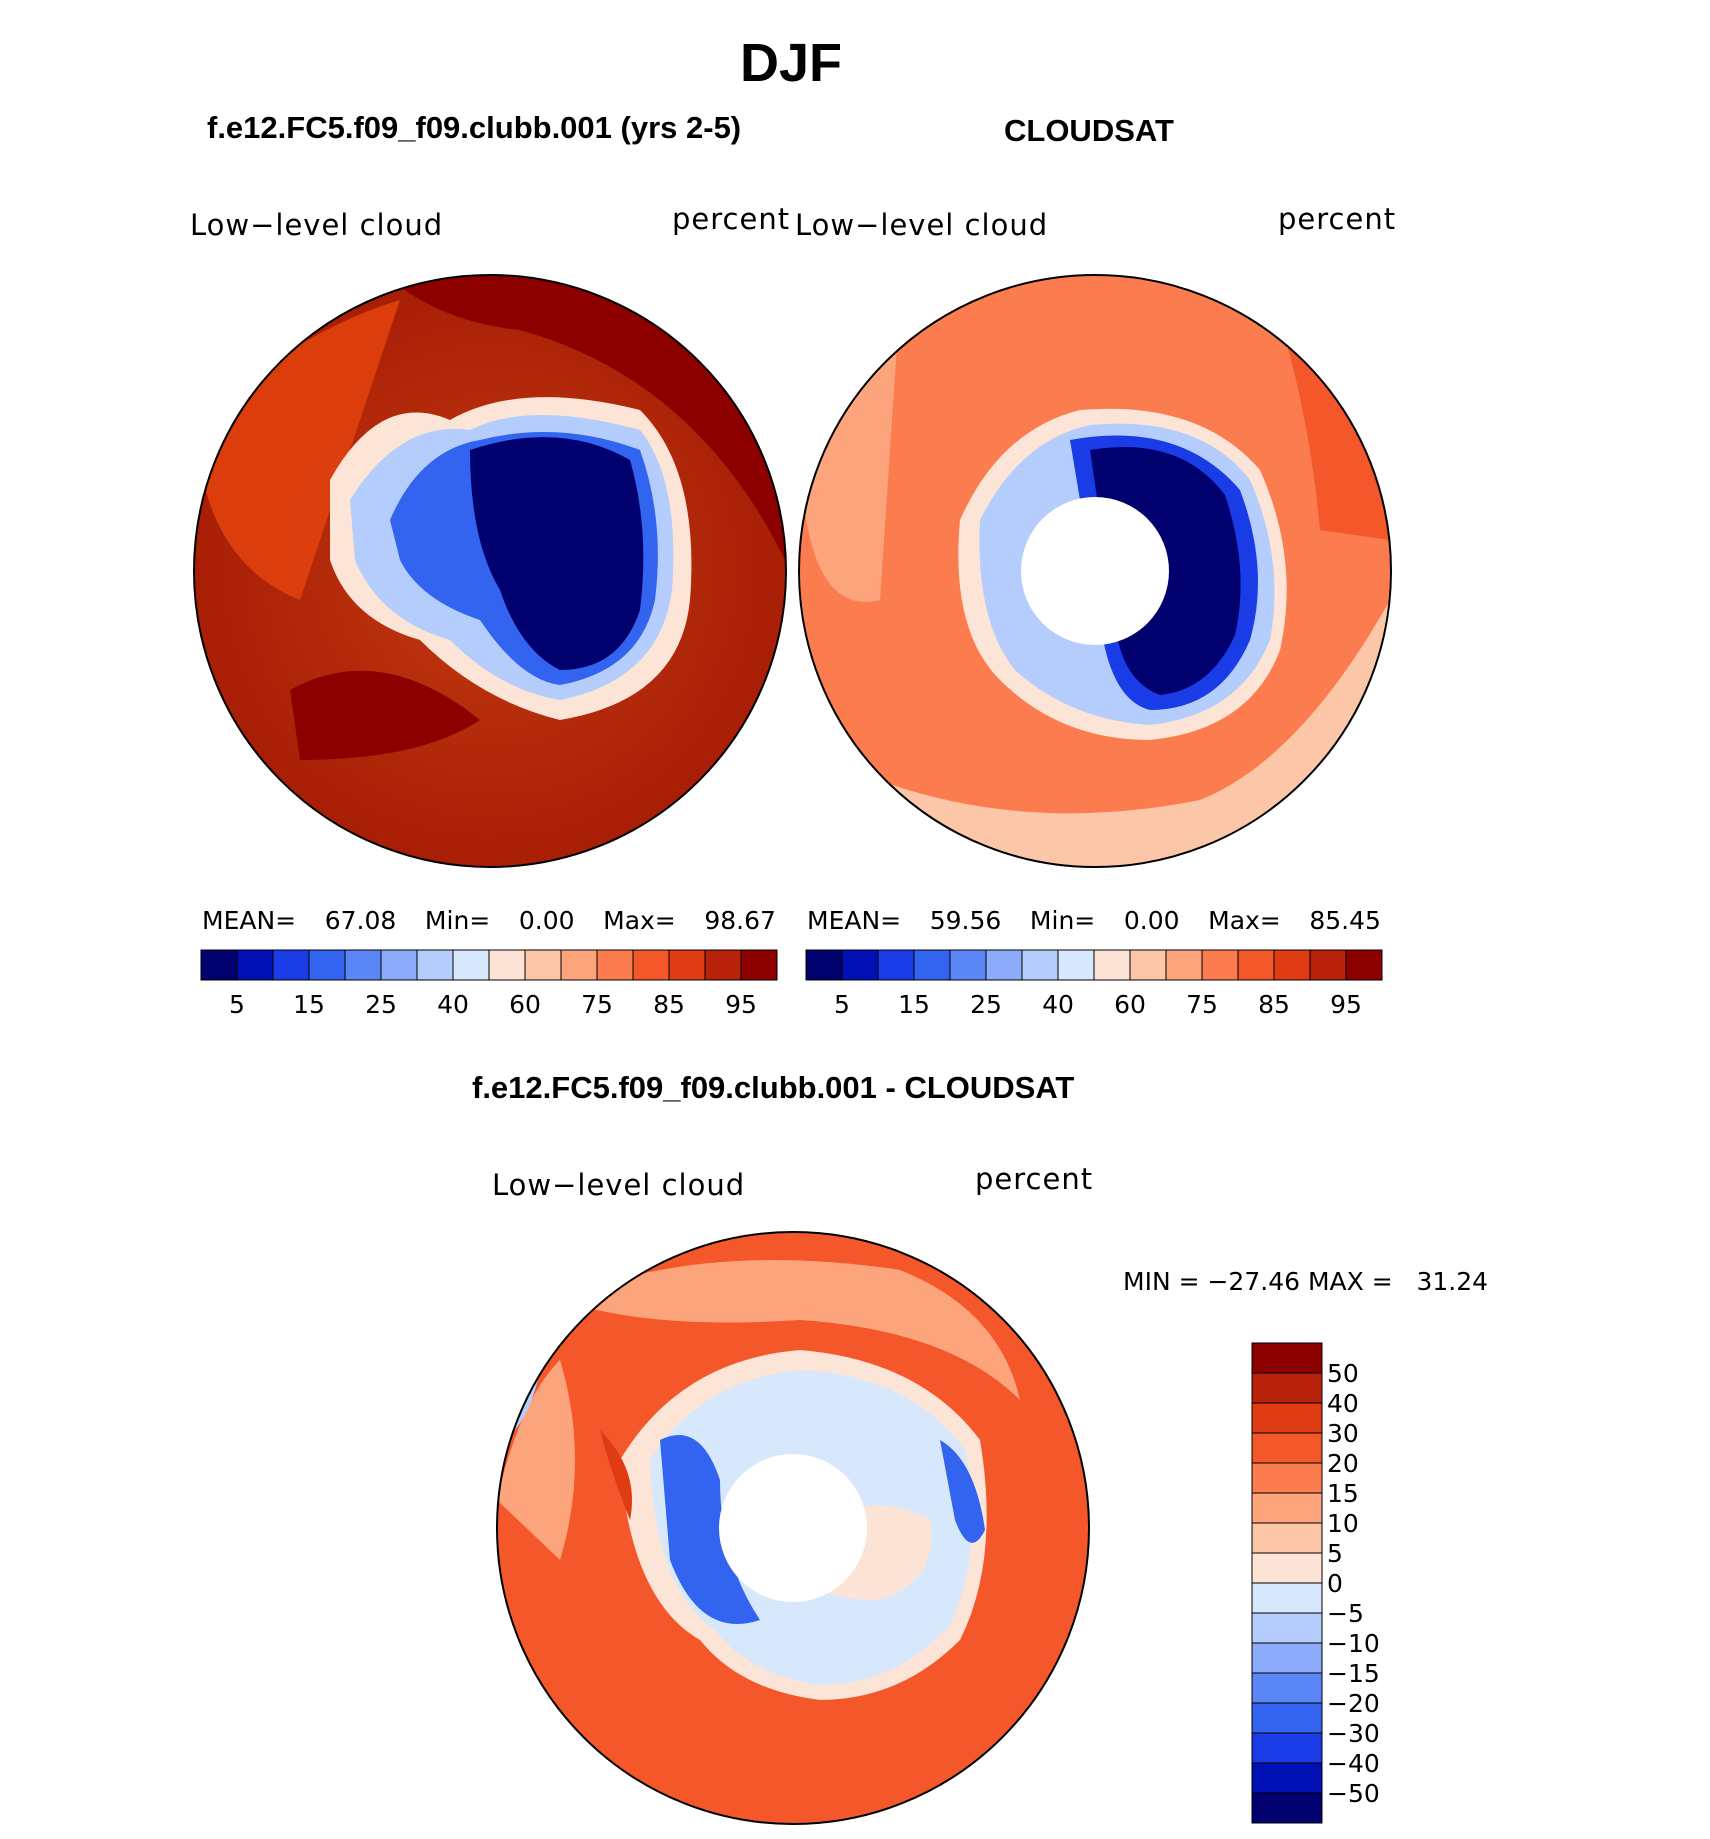 This screenshot has height=1839, width=1710. I want to click on panel3-colorbar-tick-label: 40, so click(1343, 1403).